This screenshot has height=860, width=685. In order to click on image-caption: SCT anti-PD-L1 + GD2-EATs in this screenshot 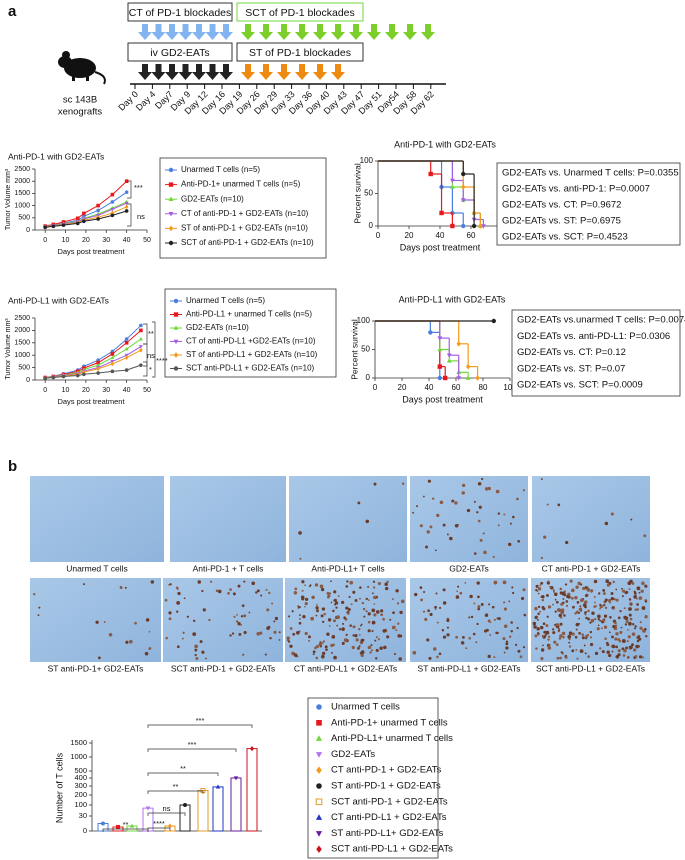, I will do `click(590, 668)`.